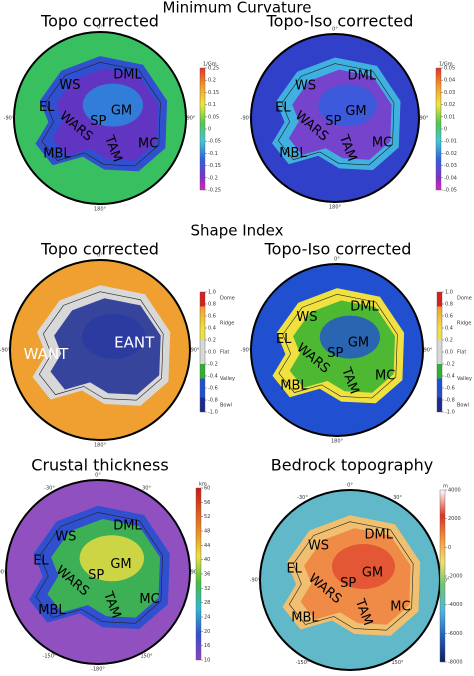 The image size is (474, 676). I want to click on colorbar-tick-label: 52, so click(207, 517).